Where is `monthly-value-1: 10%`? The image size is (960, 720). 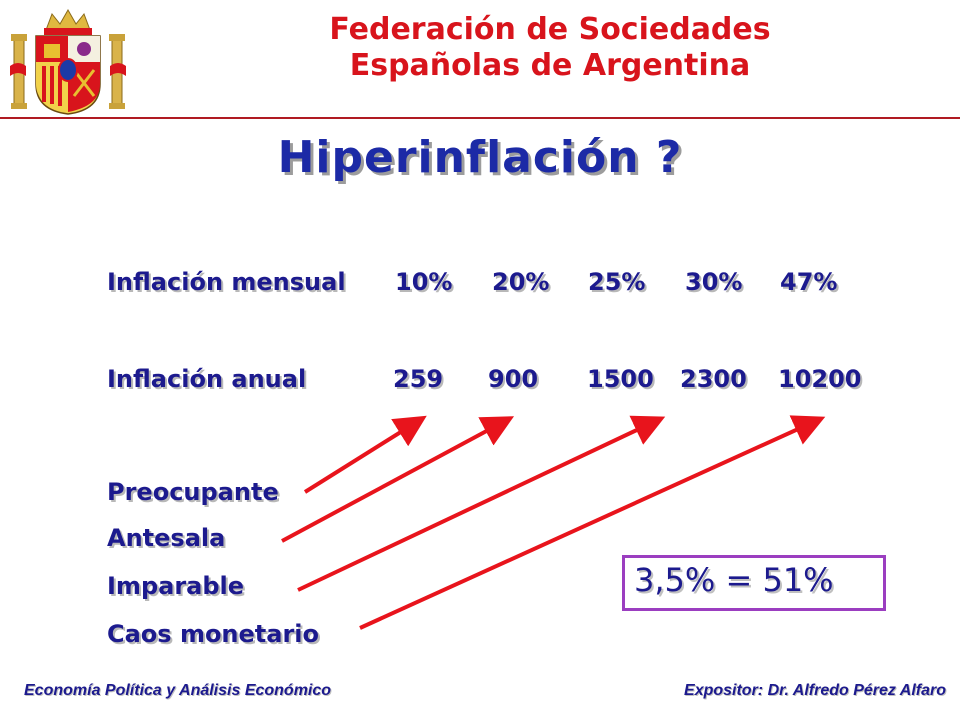
monthly-value-1: 10% is located at coordinates (424, 282).